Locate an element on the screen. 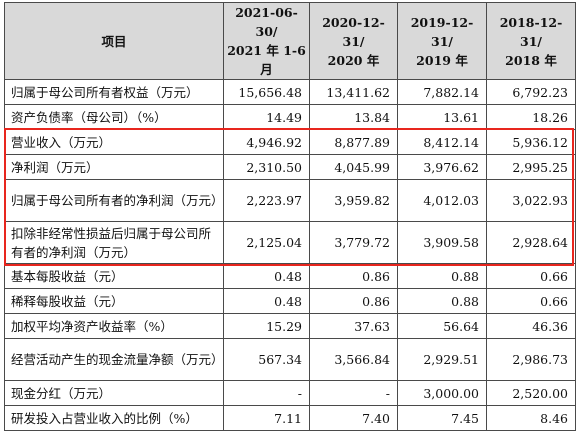  cell-value: 4,045.99 is located at coordinates (353, 167).